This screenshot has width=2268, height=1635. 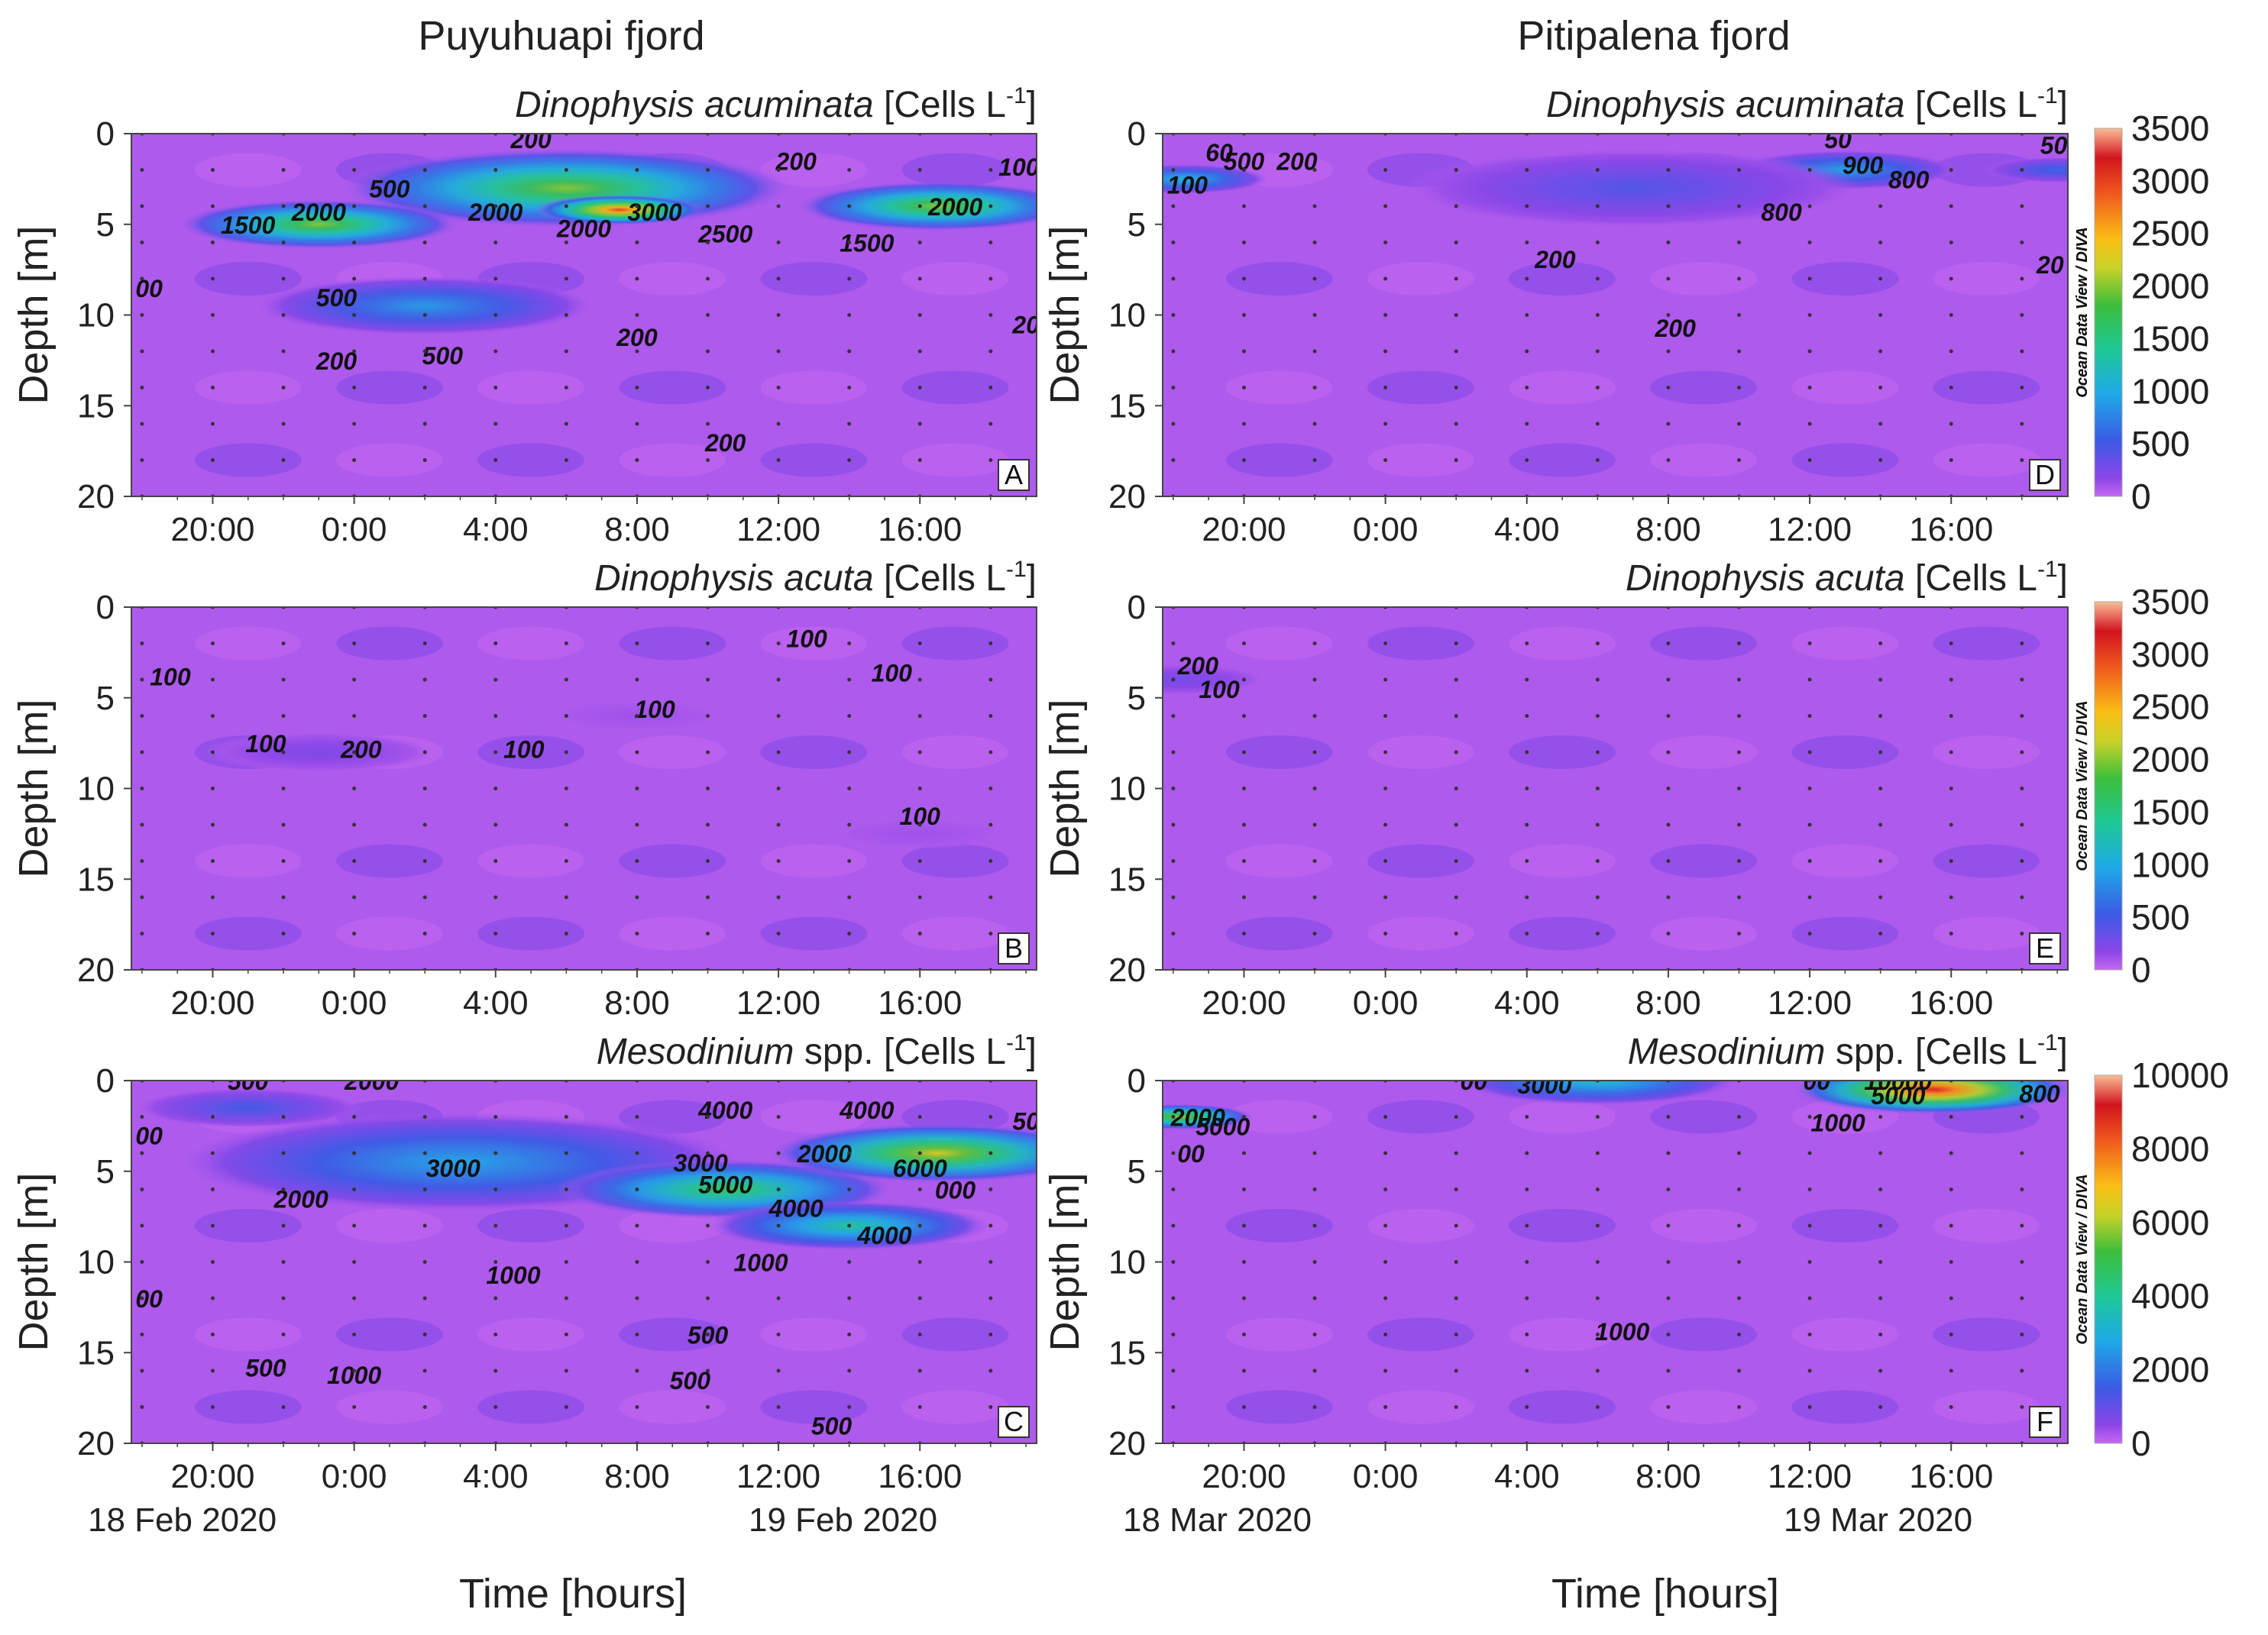 What do you see at coordinates (2170, 286) in the screenshot?
I see `colorbar-tick-label: 2000` at bounding box center [2170, 286].